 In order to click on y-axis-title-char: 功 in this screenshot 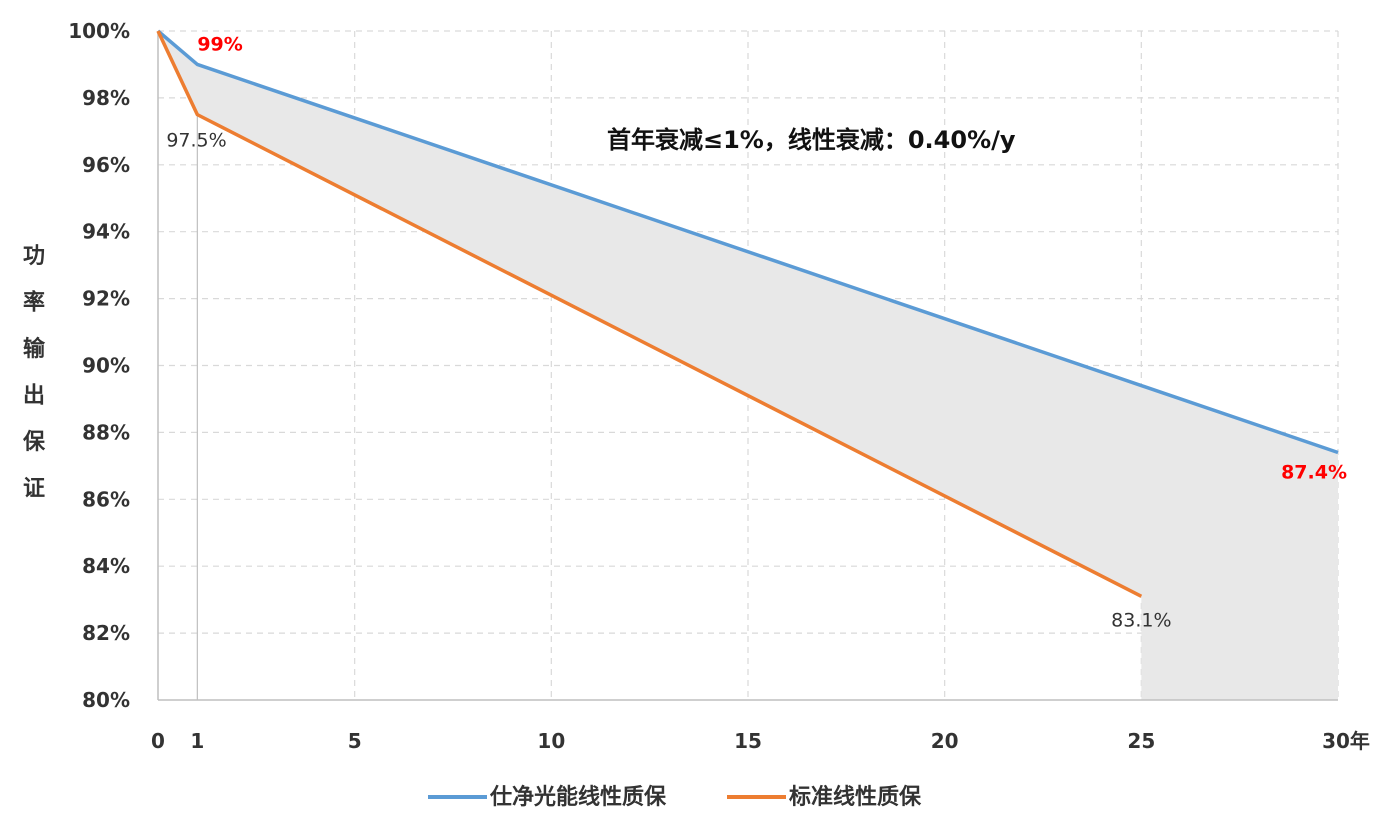, I will do `click(34, 256)`.